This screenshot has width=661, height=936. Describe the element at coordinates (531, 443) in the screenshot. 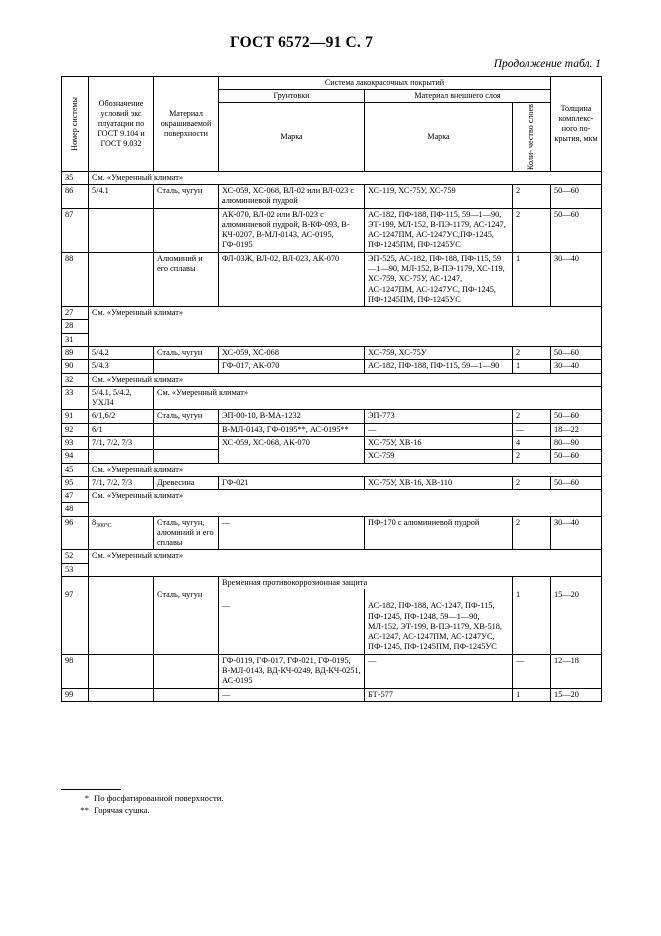

I see `cell-layers: 4` at that location.